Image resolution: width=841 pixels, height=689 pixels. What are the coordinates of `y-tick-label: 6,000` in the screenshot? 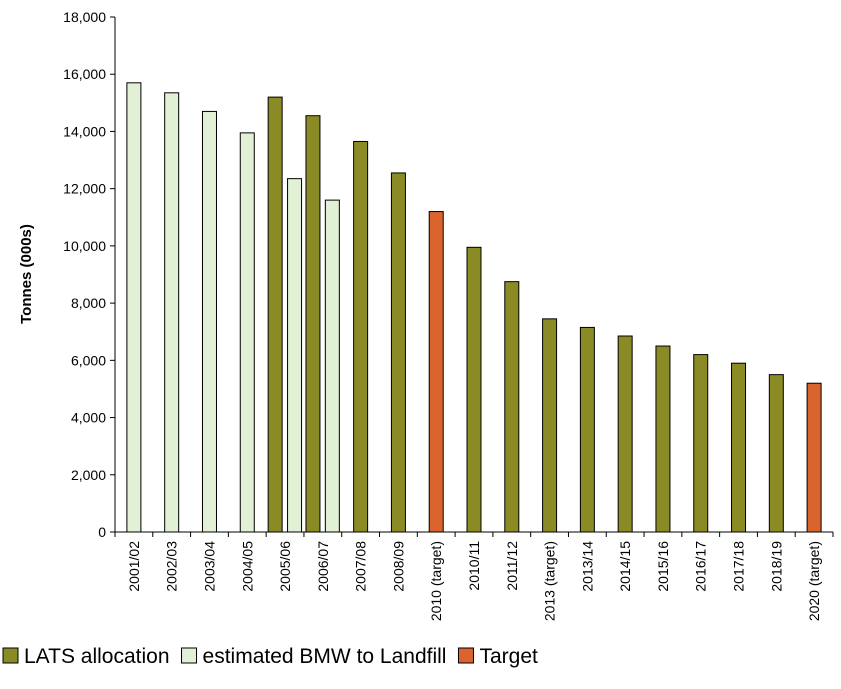 It's located at (88, 360).